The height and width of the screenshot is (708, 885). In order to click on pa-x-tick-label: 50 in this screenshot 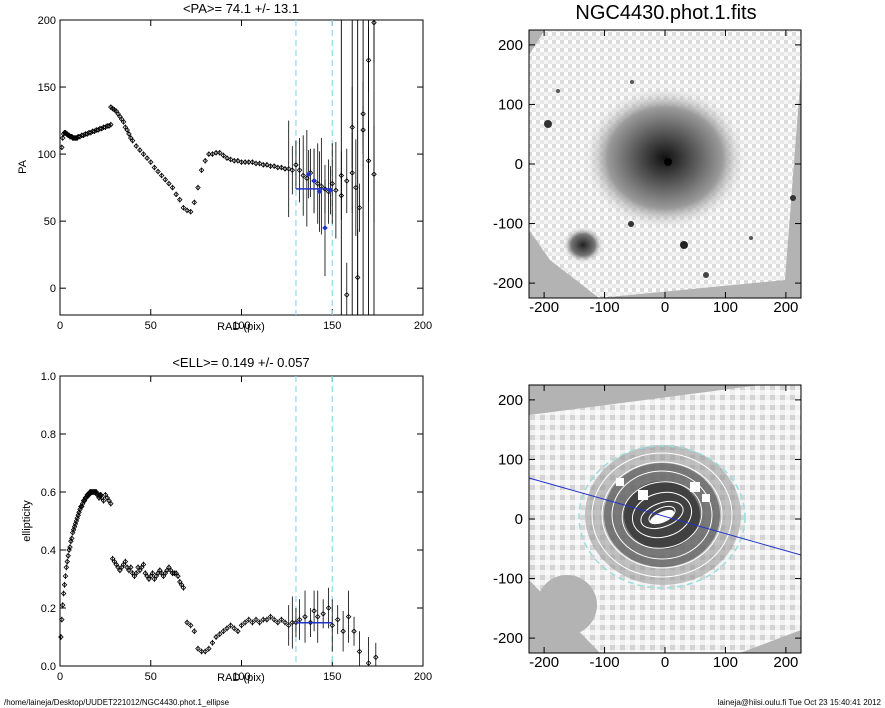, I will do `click(151, 326)`.